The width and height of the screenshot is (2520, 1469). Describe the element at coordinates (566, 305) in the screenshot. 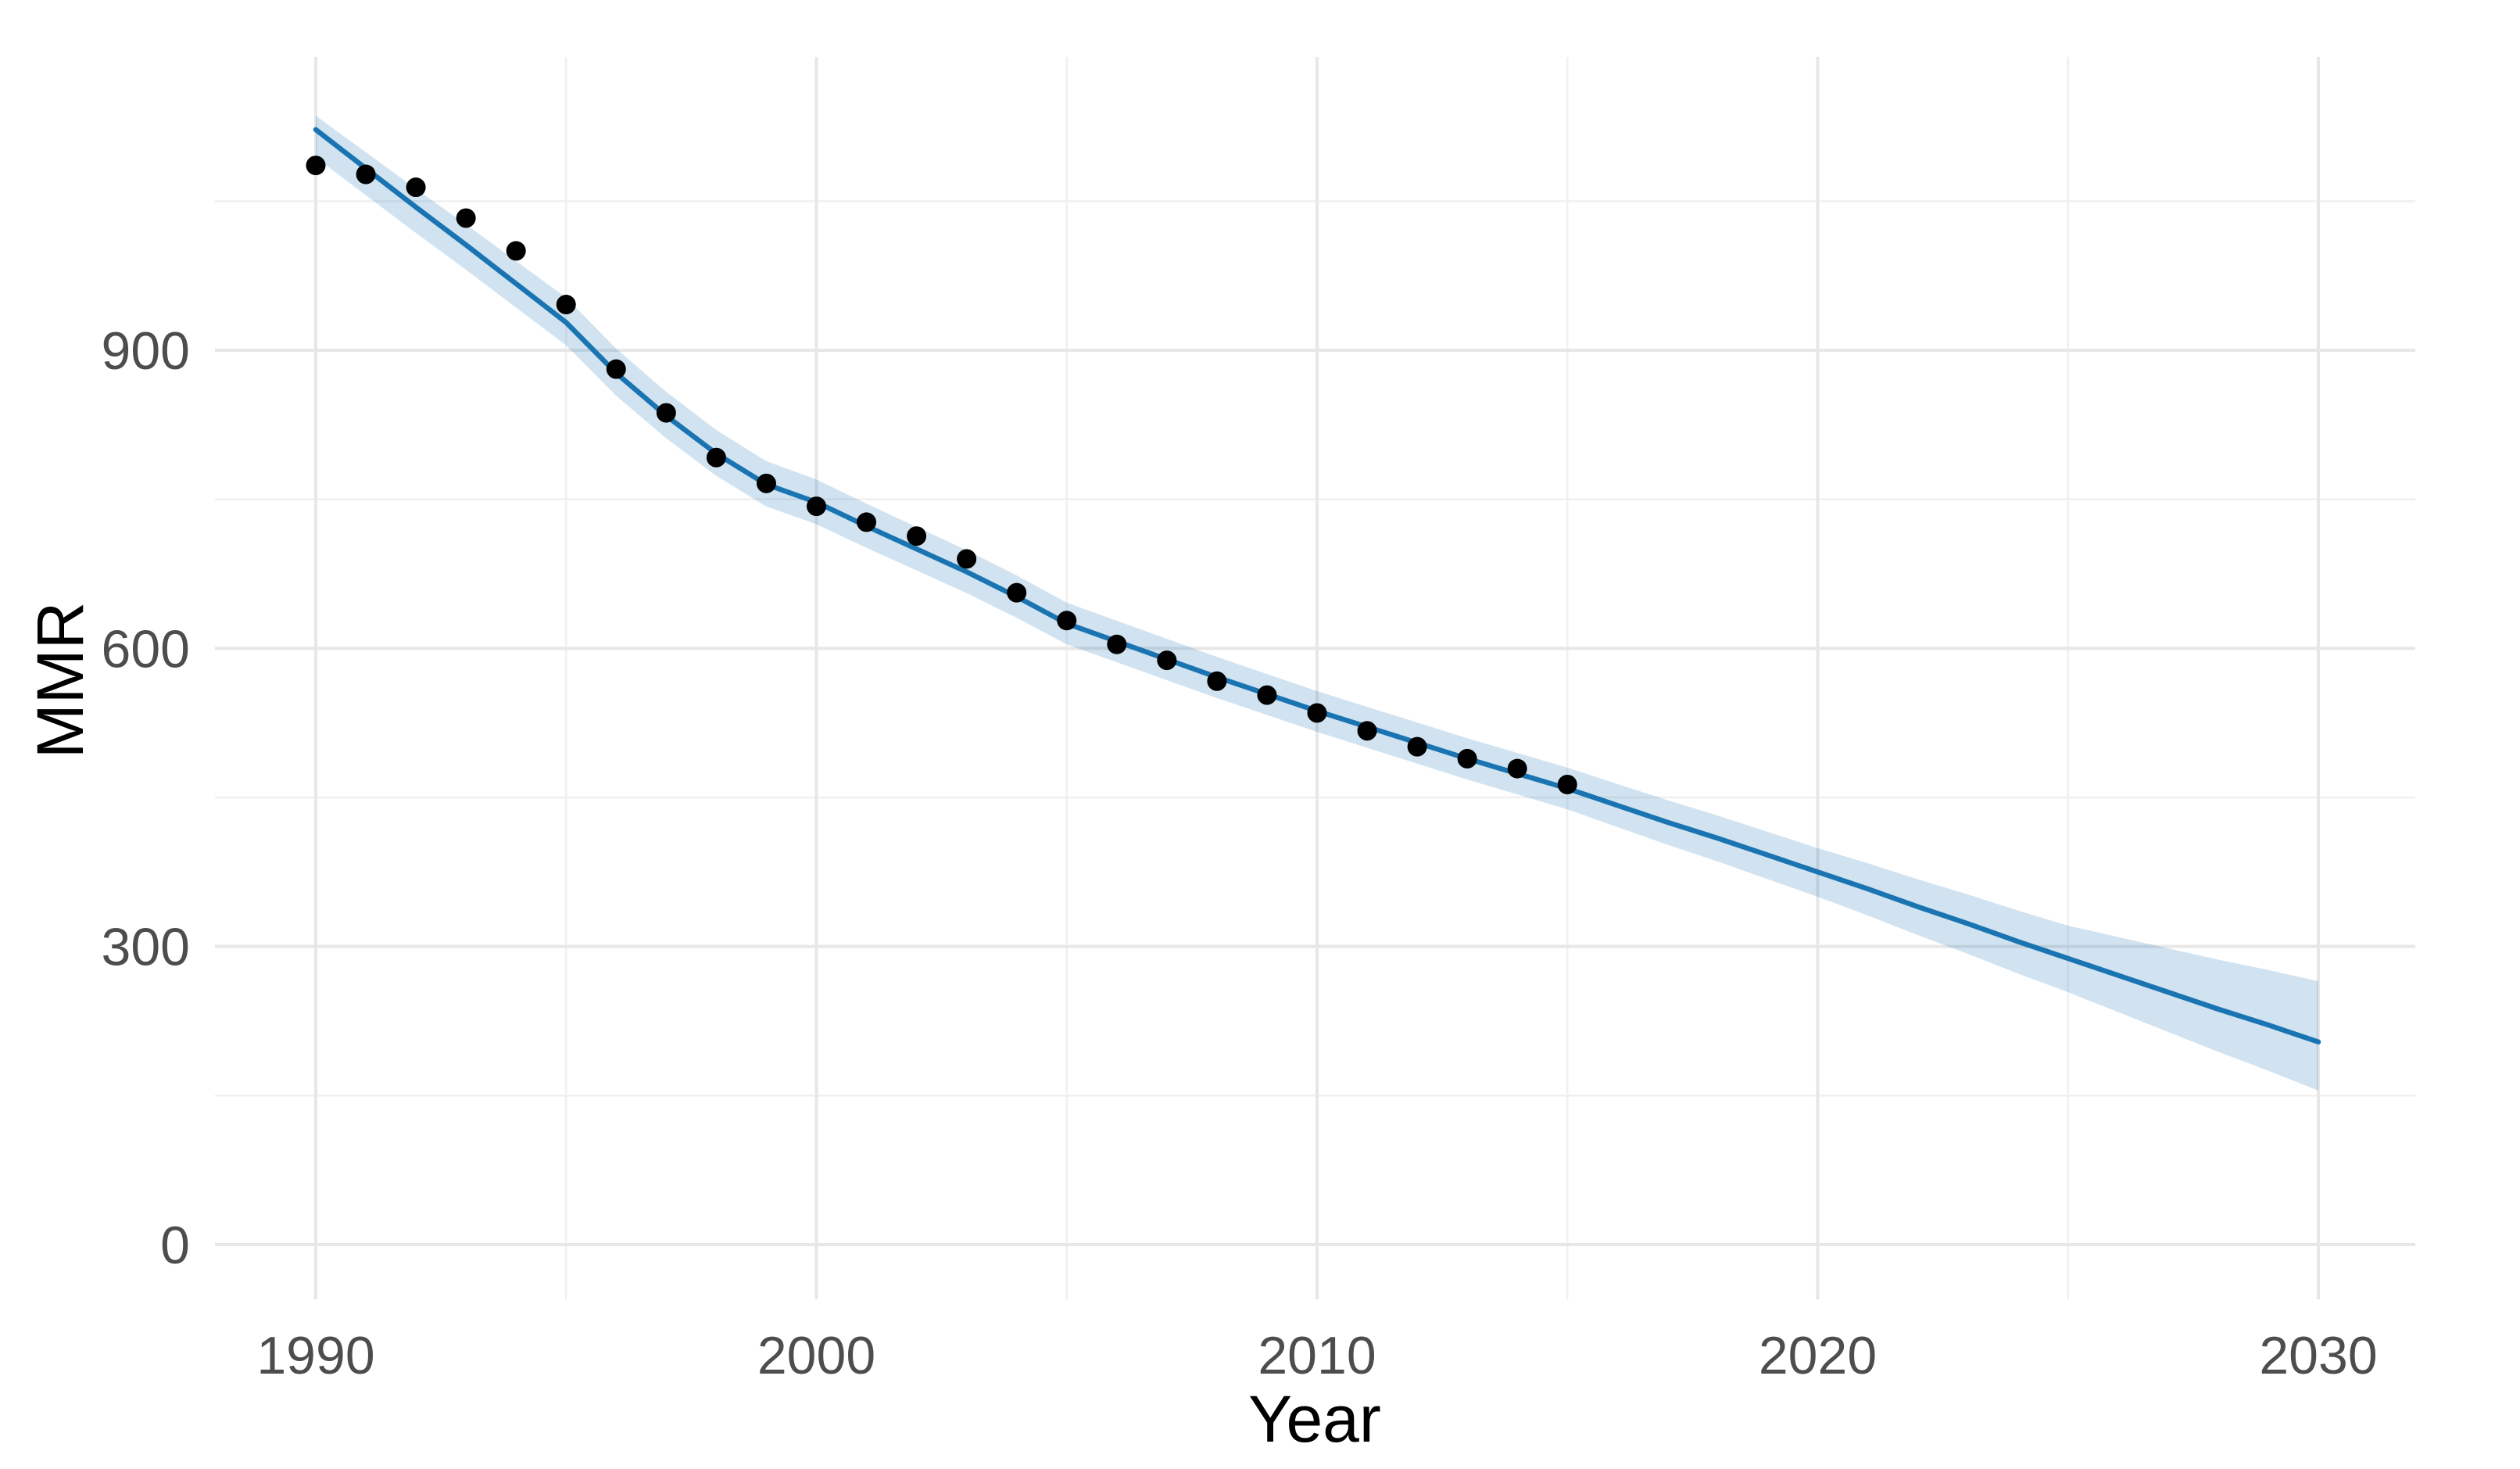

I see `scatter-point-1995` at that location.